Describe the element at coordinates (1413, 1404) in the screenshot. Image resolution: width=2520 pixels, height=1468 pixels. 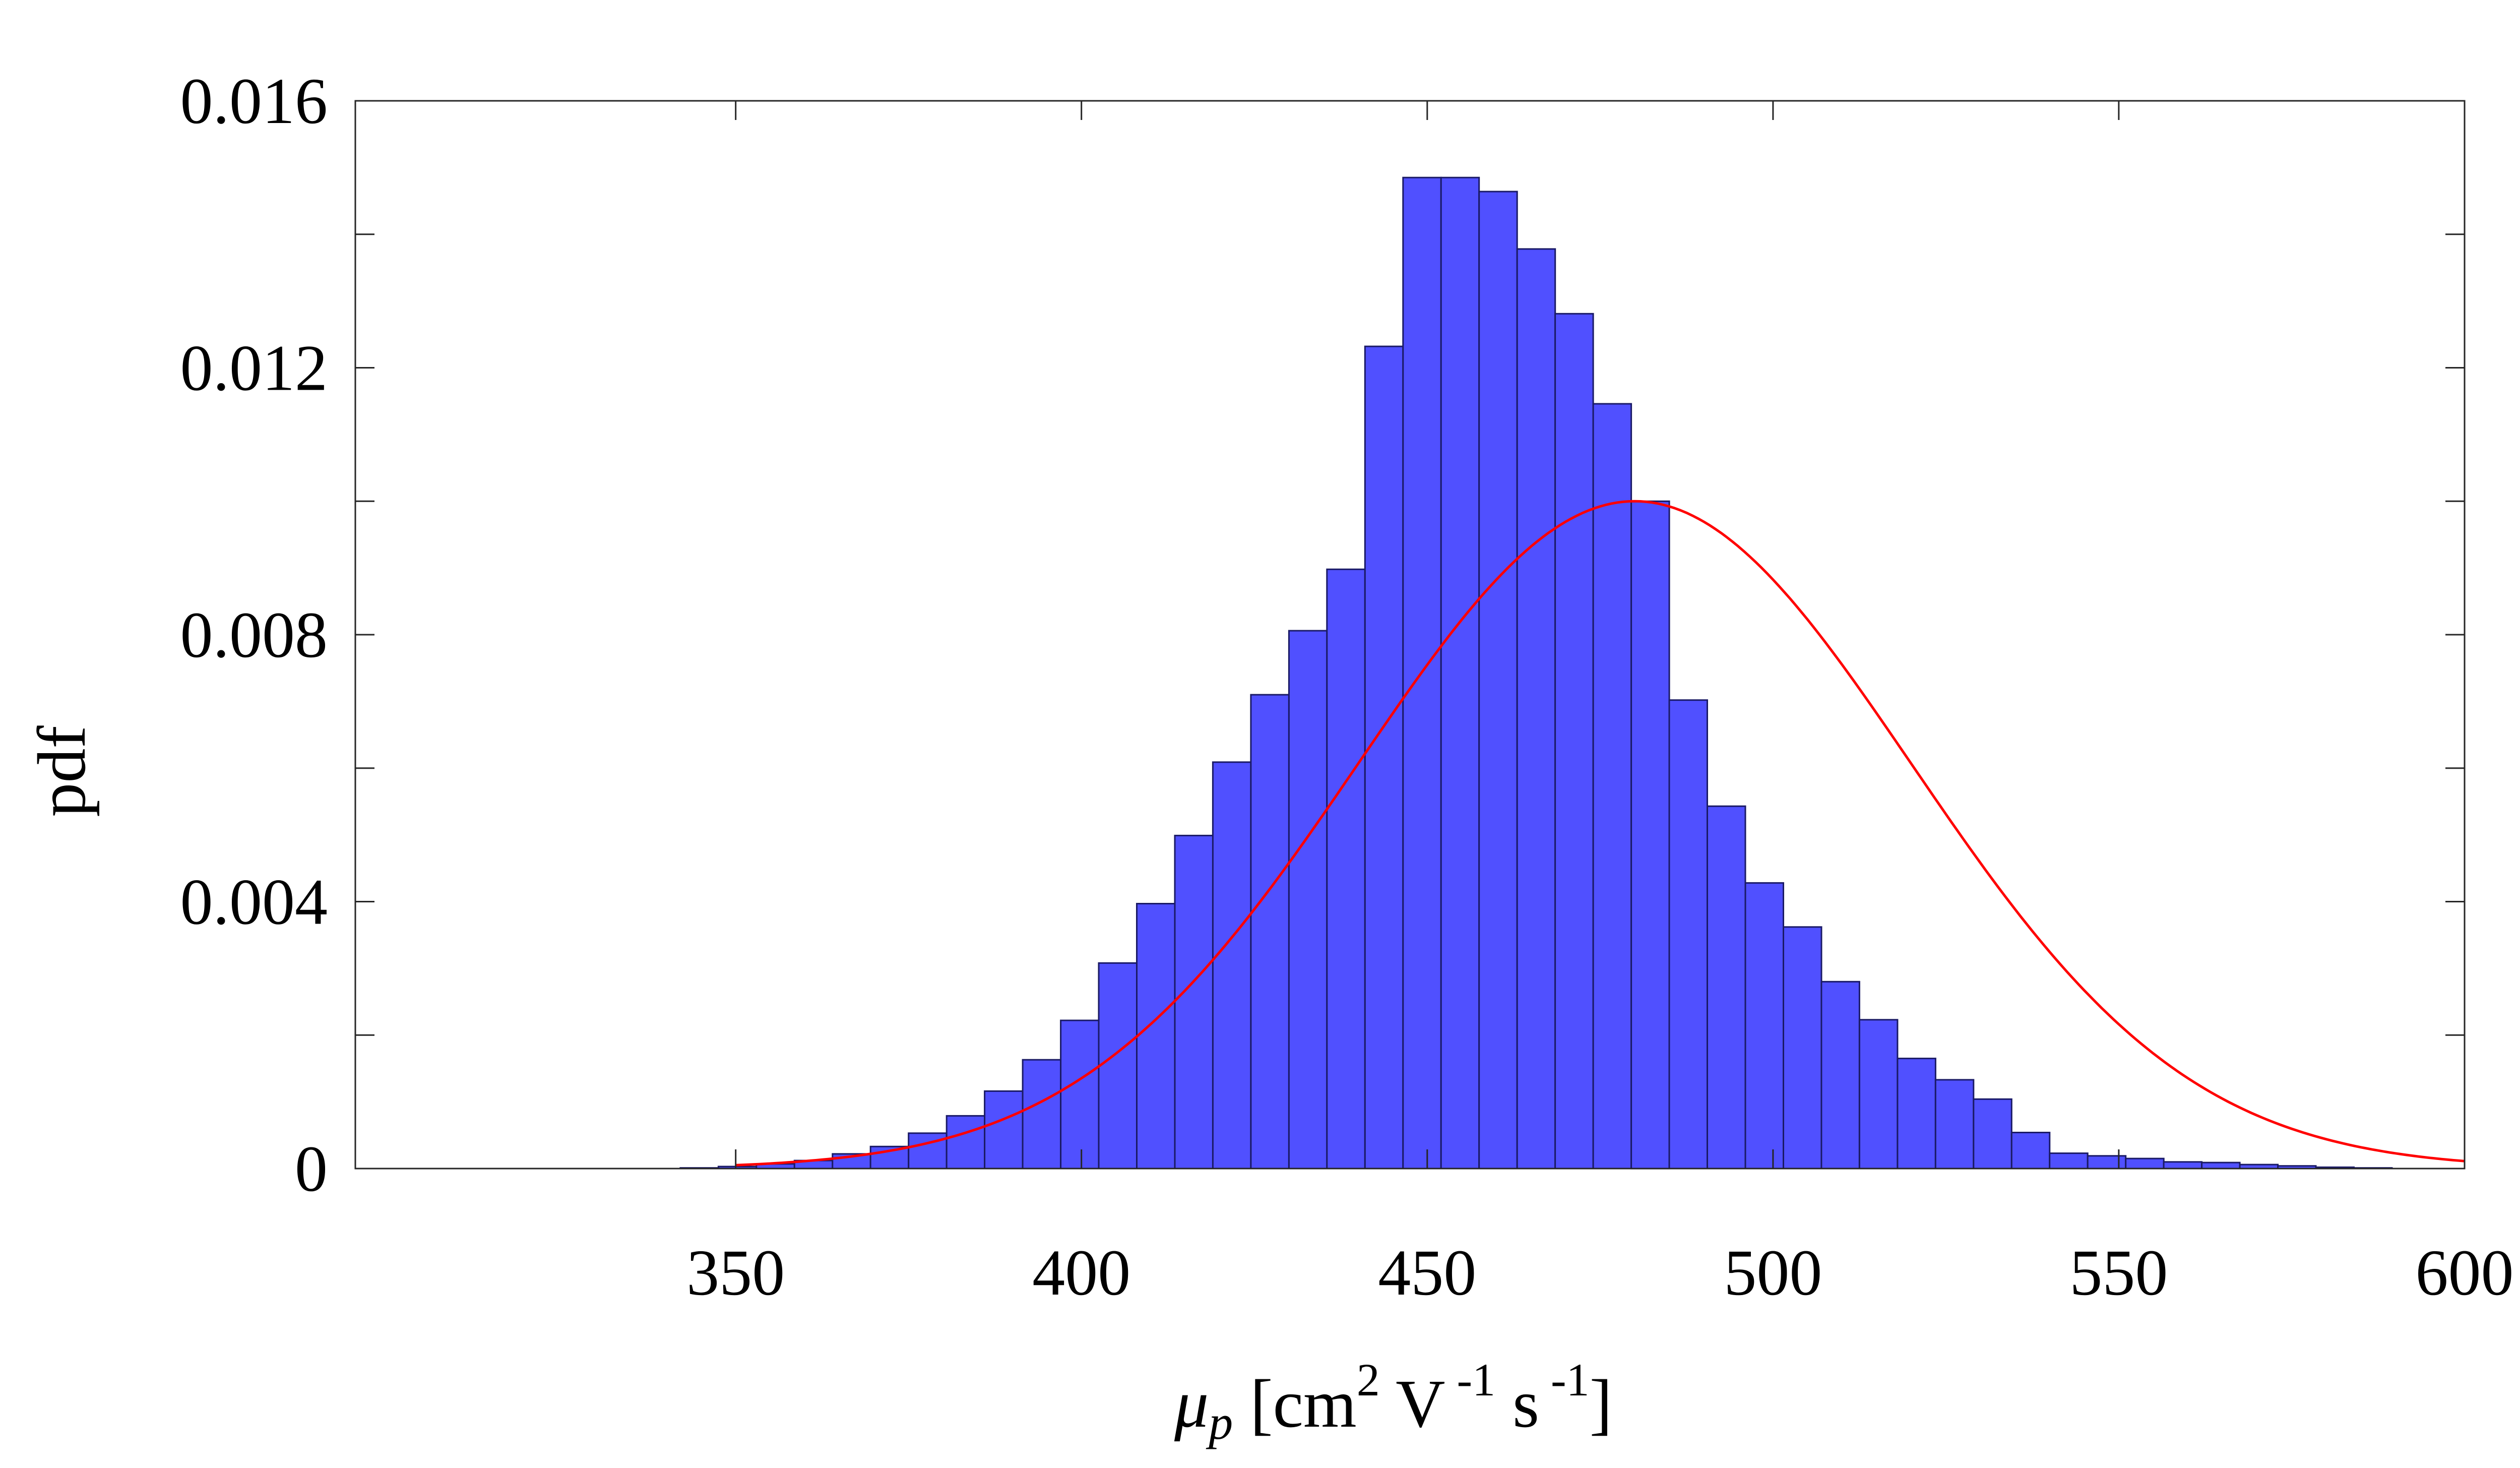
I see `x-axis-units-v: V` at that location.